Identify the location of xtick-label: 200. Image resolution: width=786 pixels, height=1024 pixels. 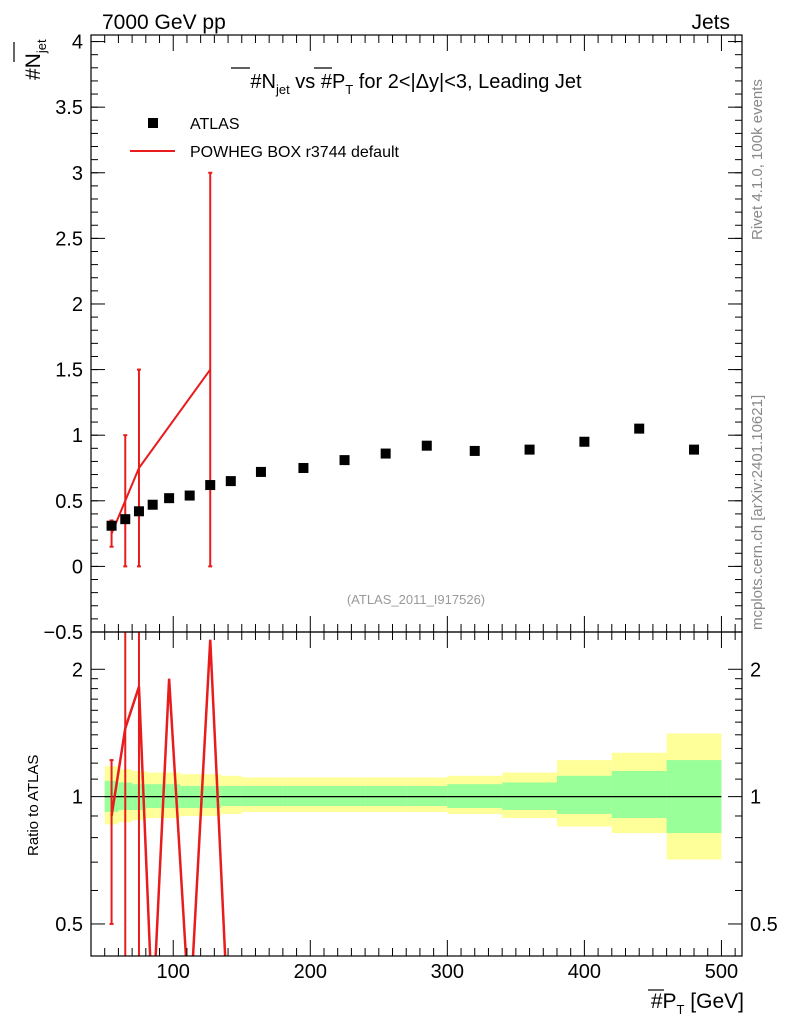
(310, 972).